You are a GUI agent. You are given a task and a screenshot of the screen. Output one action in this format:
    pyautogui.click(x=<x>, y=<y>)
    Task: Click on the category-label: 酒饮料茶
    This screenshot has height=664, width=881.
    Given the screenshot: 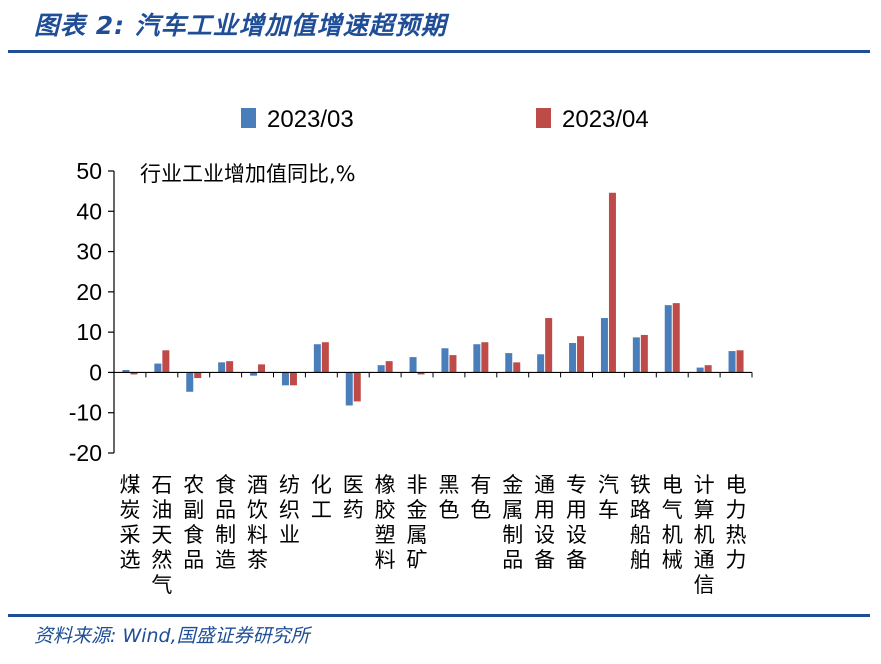 What is the action you would take?
    pyautogui.click(x=257, y=522)
    